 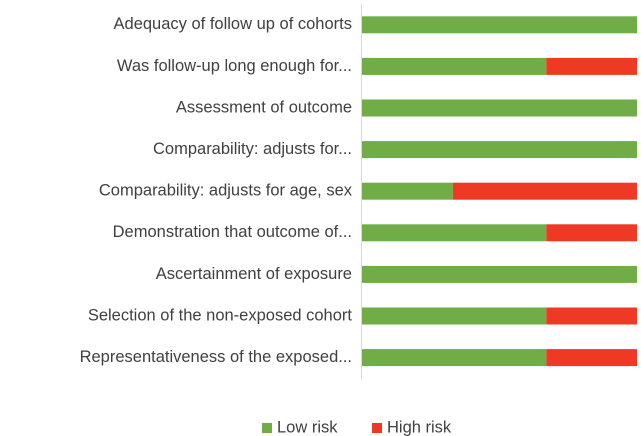 I want to click on y-tick-label: Comparability: adjusts for age, sex, so click(x=226, y=191).